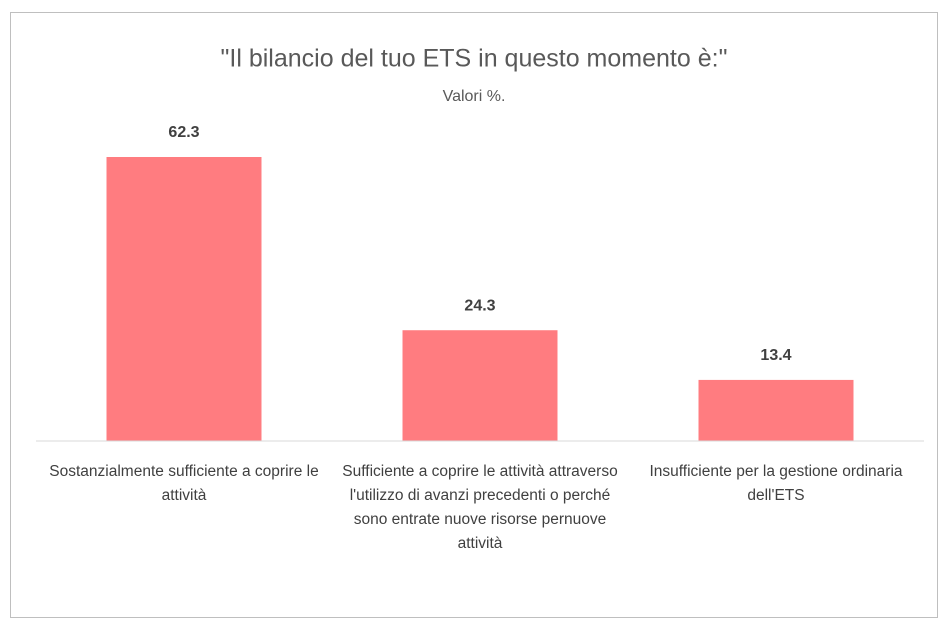 Image resolution: width=949 pixels, height=618 pixels. Describe the element at coordinates (479, 305) in the screenshot. I see `data-label: 24.3` at that location.